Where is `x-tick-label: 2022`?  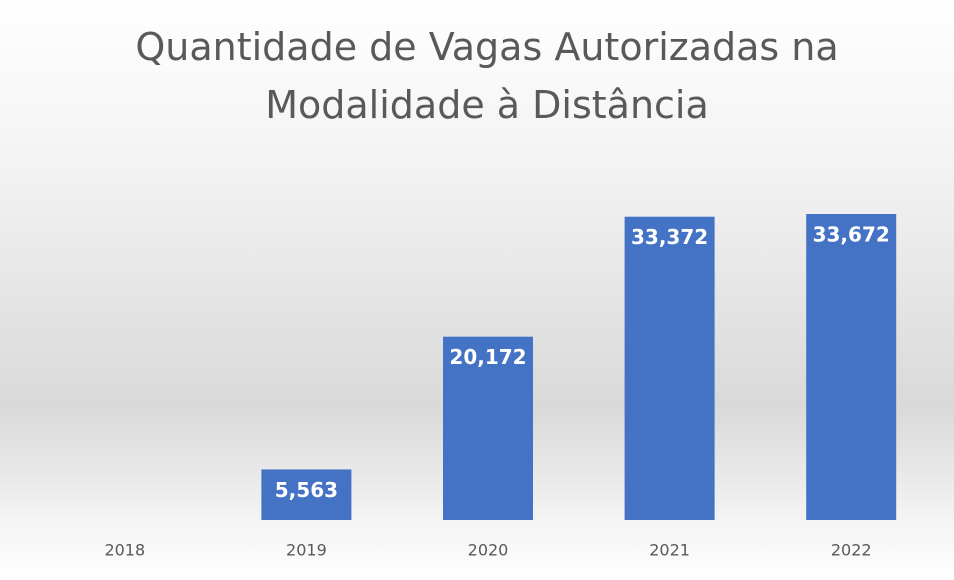 x-tick-label: 2022 is located at coordinates (851, 550).